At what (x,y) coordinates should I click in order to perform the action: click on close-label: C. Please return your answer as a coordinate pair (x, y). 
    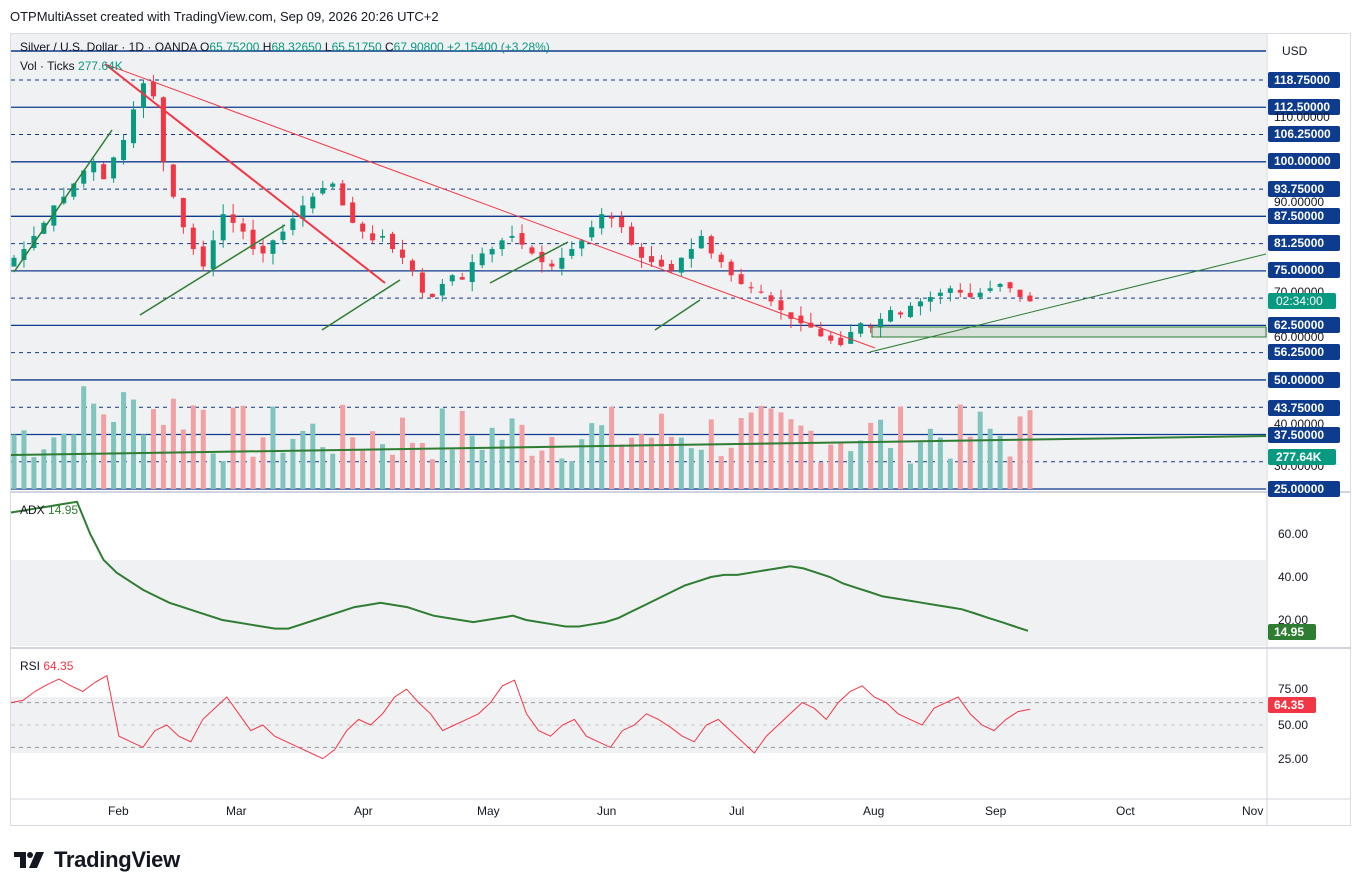
    Looking at the image, I should click on (389, 47).